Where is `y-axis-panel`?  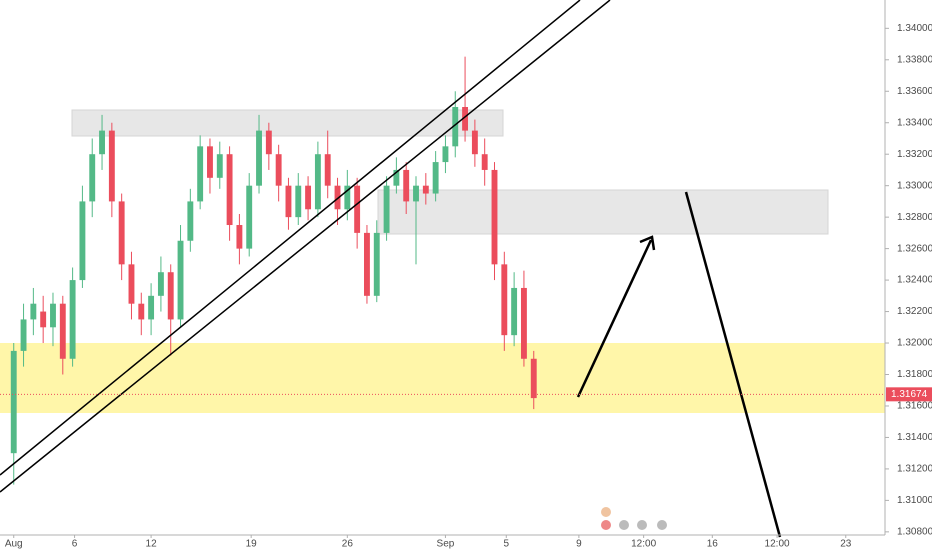 y-axis-panel is located at coordinates (908, 275).